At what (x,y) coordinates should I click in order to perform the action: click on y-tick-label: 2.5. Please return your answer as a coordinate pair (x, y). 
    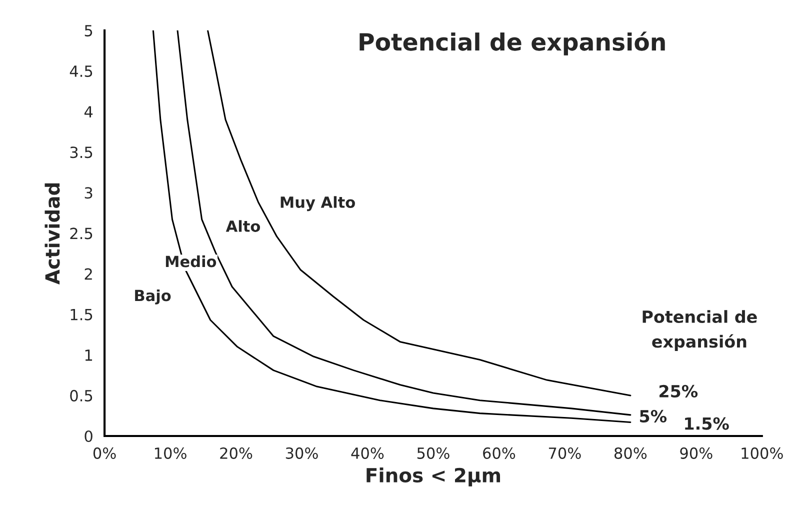
    Looking at the image, I should click on (81, 234).